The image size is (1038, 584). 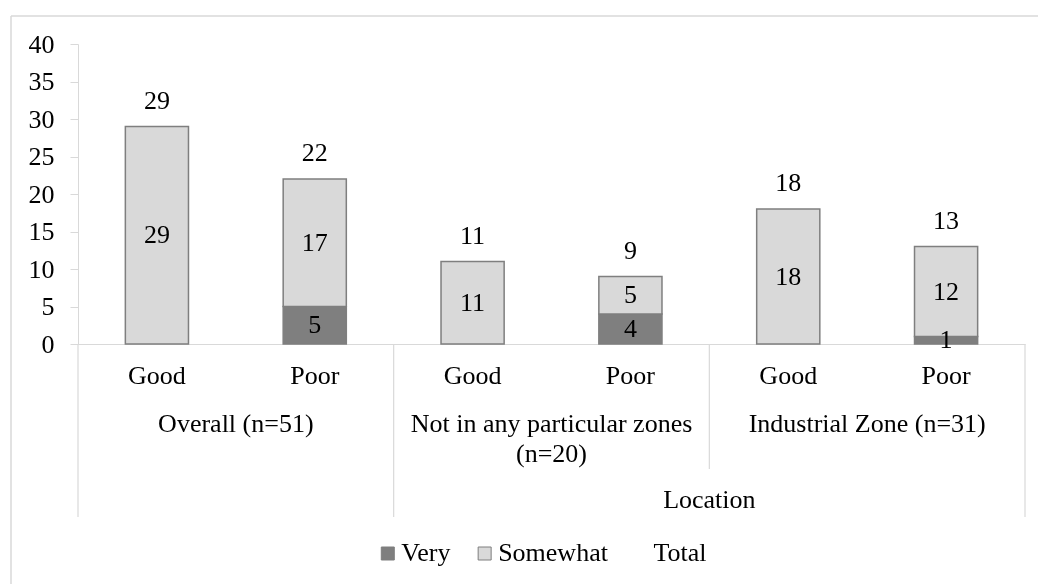 What do you see at coordinates (473, 235) in the screenshot?
I see `total-label: 11` at bounding box center [473, 235].